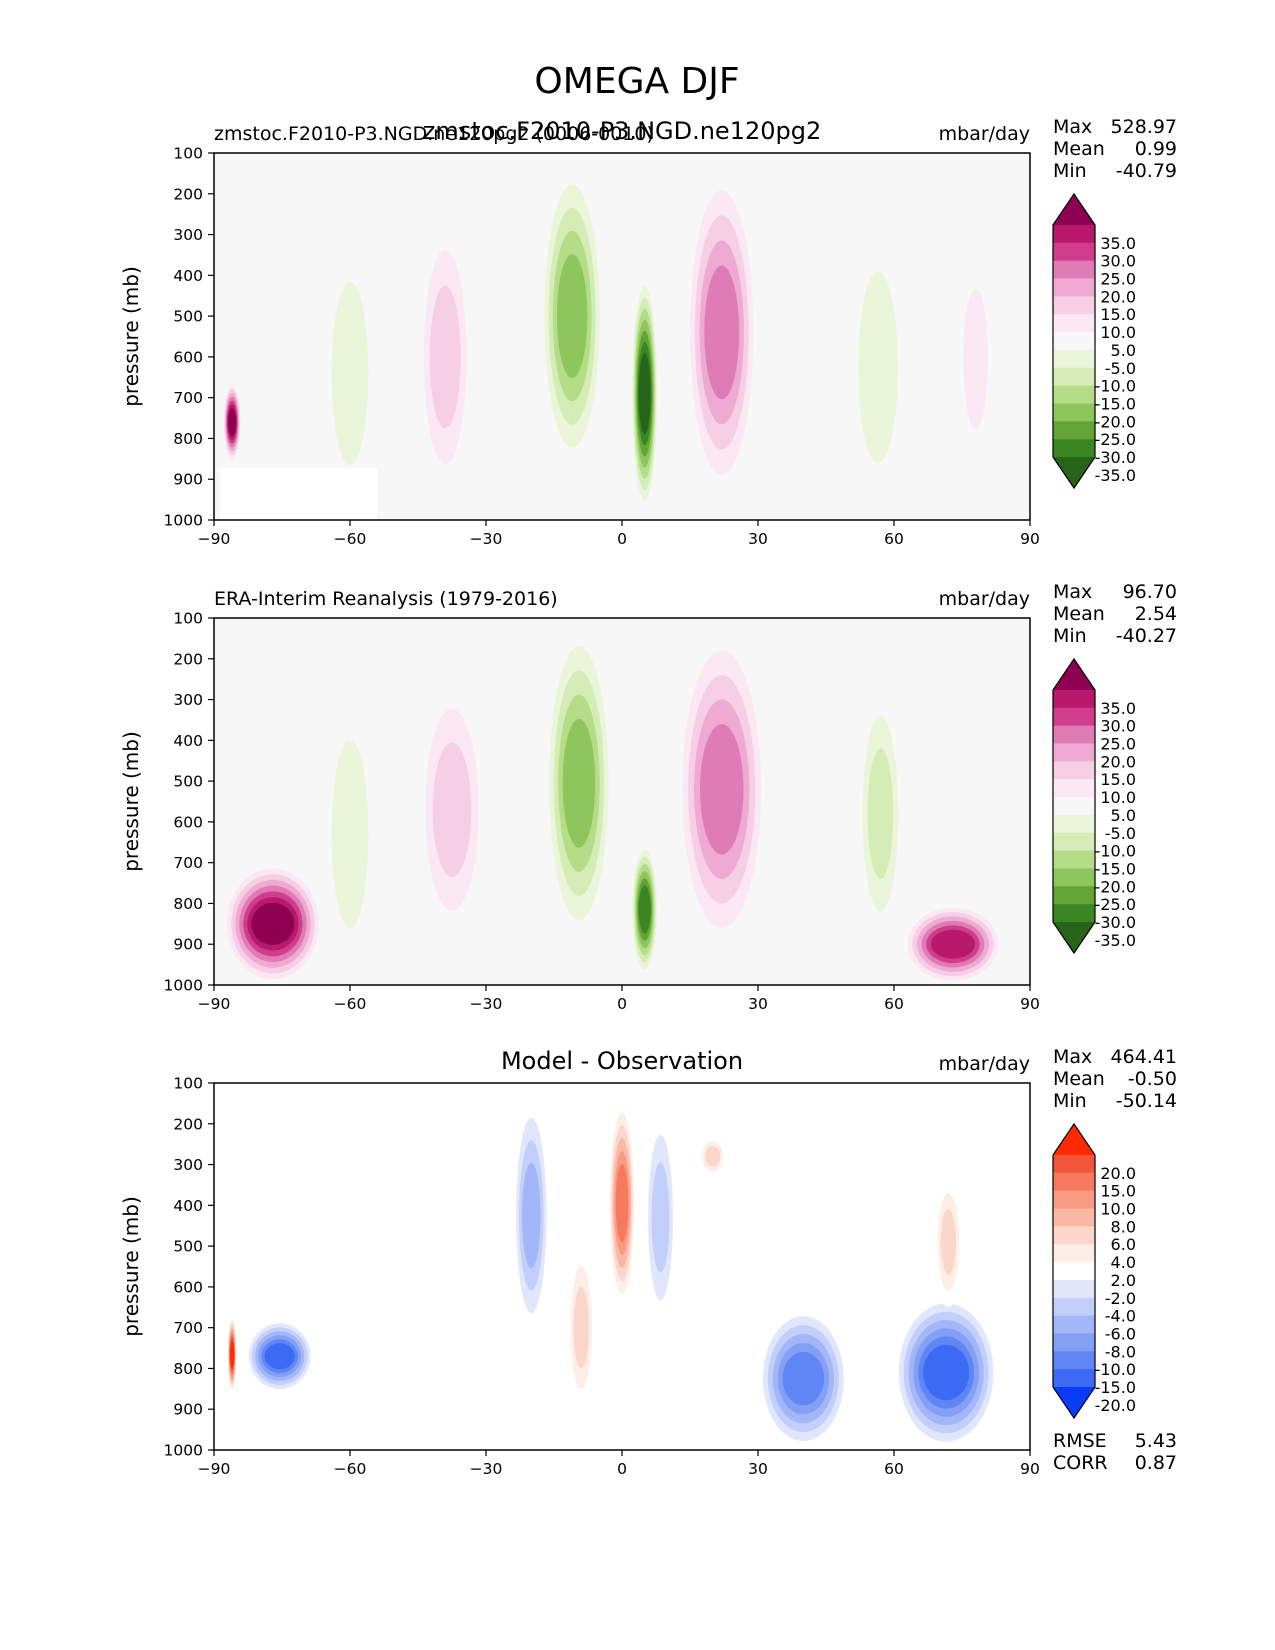 The height and width of the screenshot is (1650, 1275). What do you see at coordinates (644, 393) in the screenshot?
I see `contour-band-equatorial-core-rising` at bounding box center [644, 393].